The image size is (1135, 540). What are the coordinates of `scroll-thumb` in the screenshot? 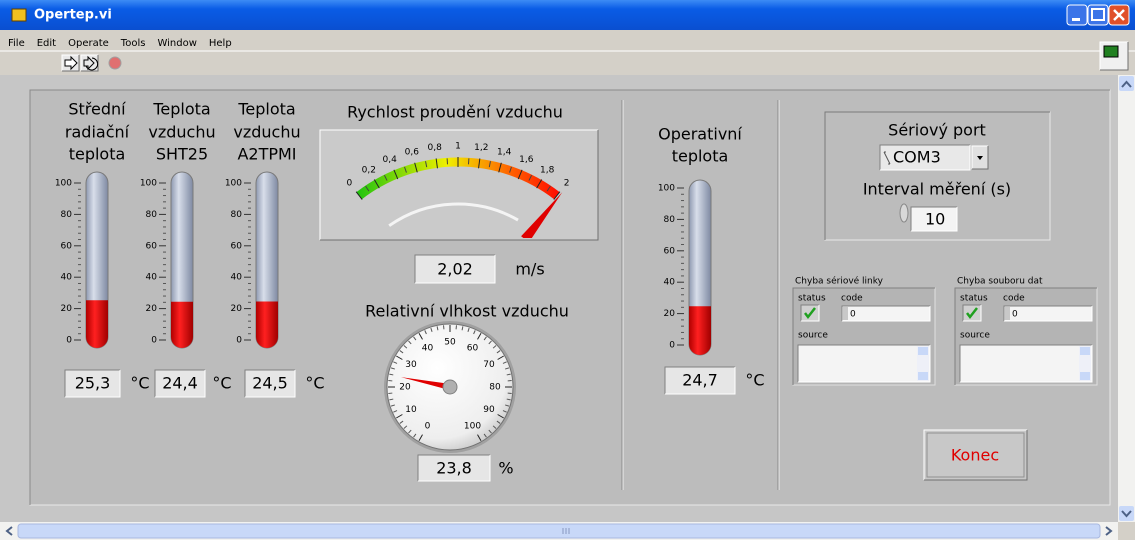 It's located at (559, 531).